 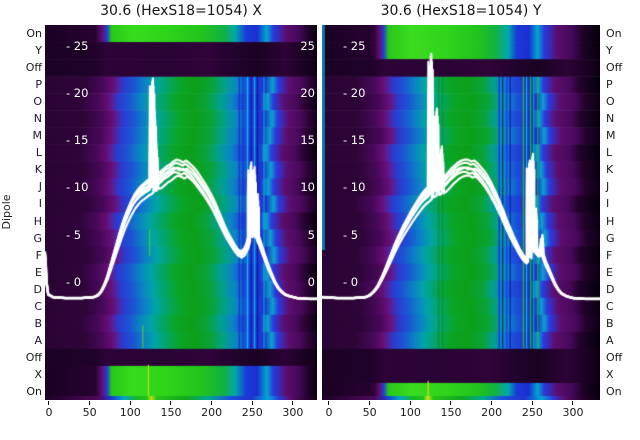 I want to click on row-label-right: J, so click(x=608, y=187).